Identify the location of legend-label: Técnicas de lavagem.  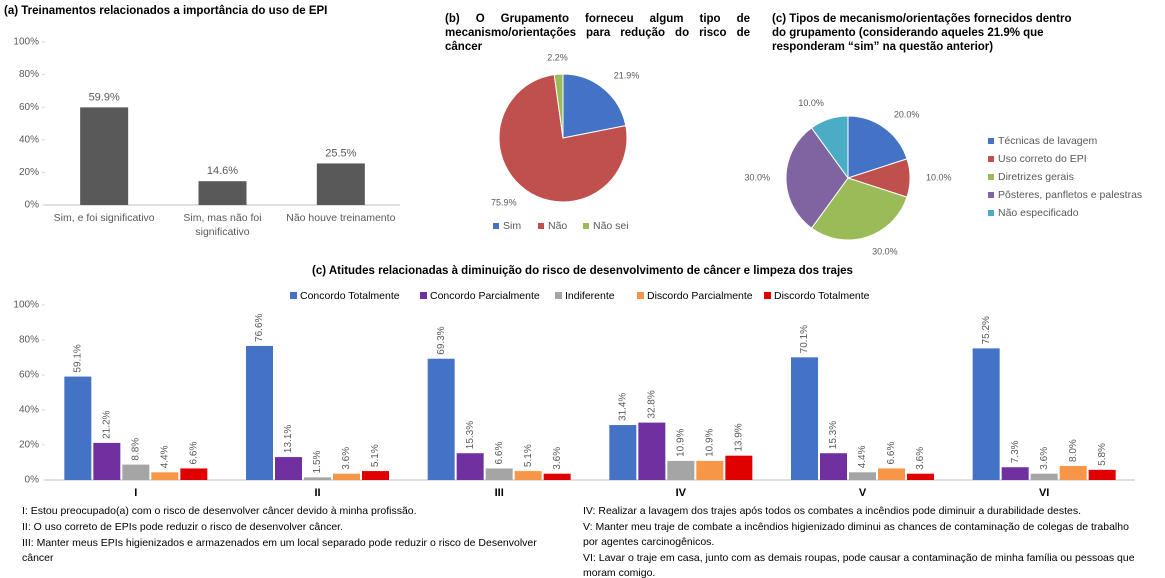
(1047, 141).